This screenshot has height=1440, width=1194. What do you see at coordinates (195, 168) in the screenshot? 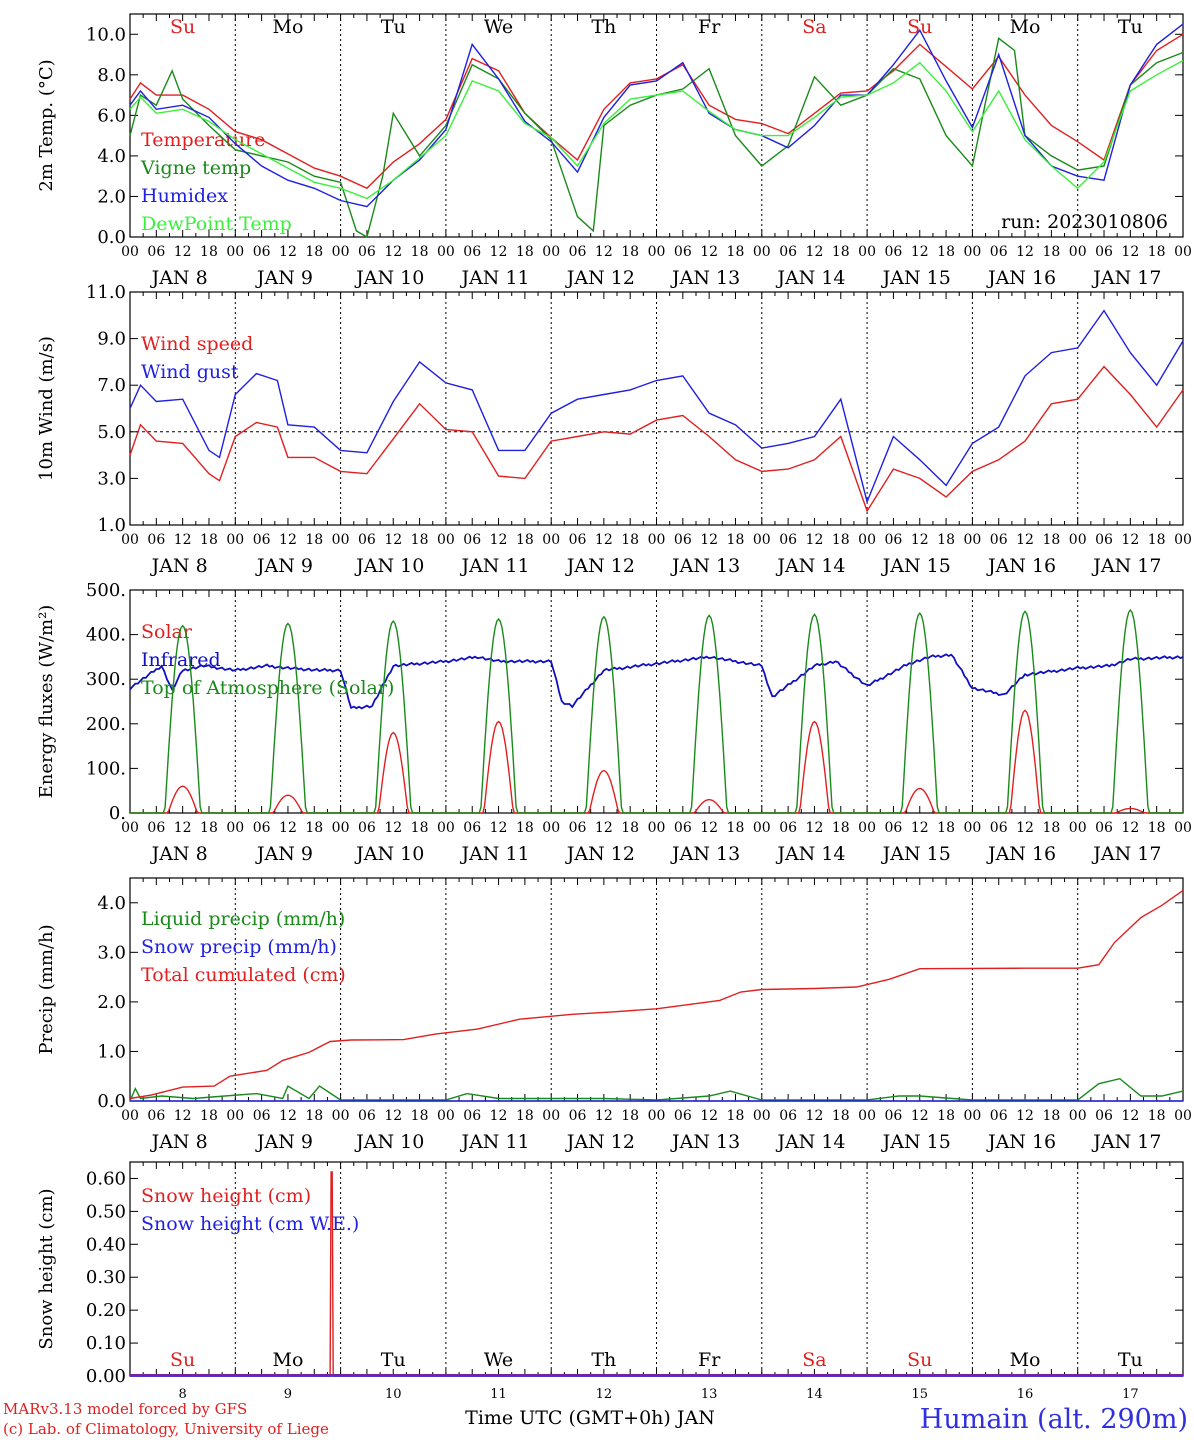
I see `legend-entry: Vigne temp` at bounding box center [195, 168].